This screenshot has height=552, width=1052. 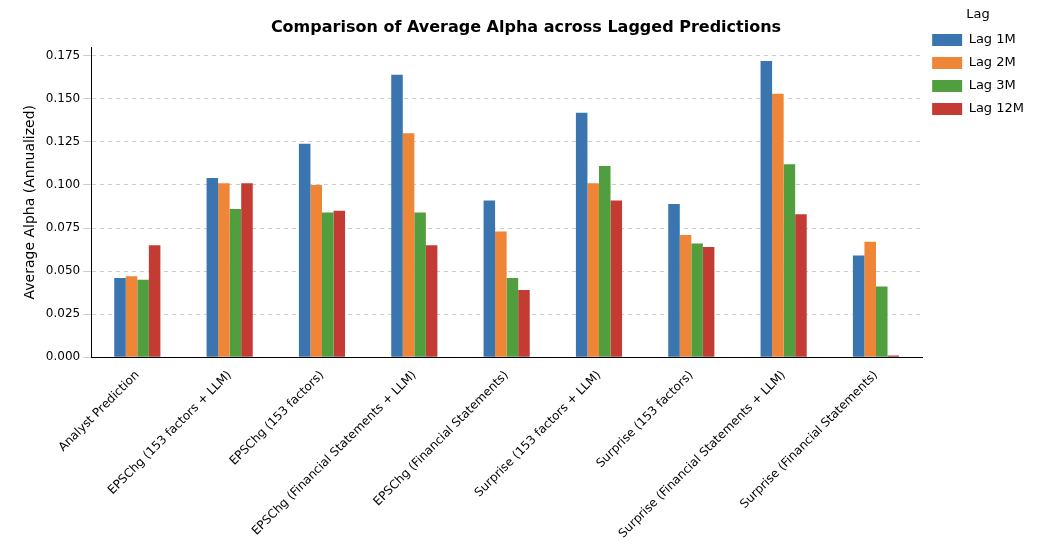 I want to click on y-tick-label: 0.100, so click(x=63, y=184).